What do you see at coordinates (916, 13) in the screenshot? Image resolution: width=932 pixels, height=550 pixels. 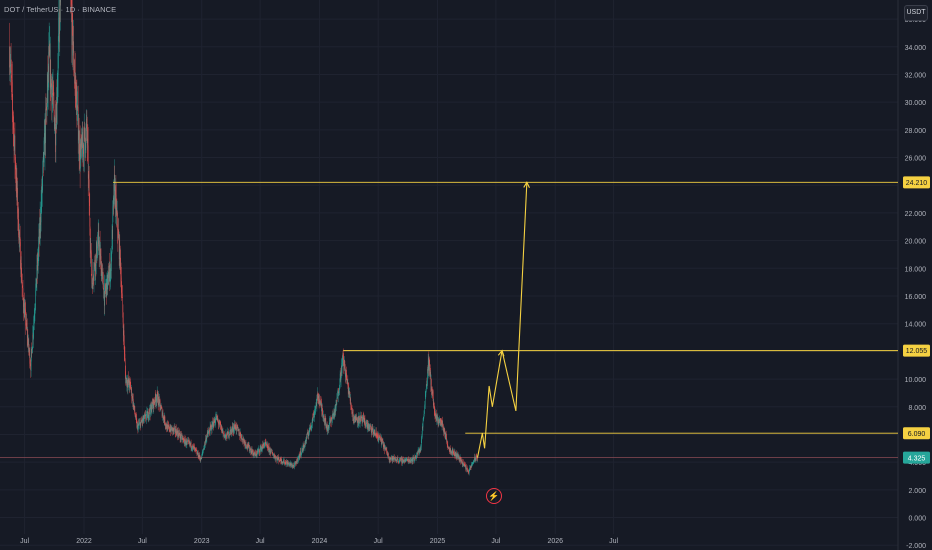 I see `currency-button: USDT` at bounding box center [916, 13].